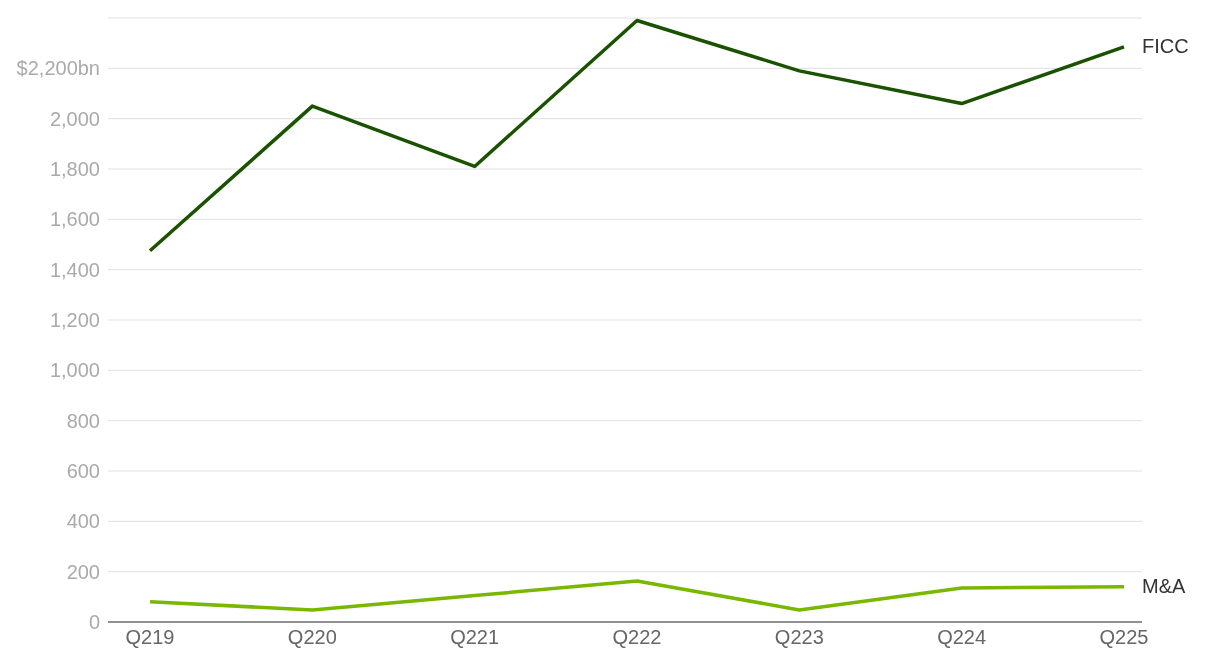 This screenshot has width=1220, height=668. Describe the element at coordinates (83, 521) in the screenshot. I see `y-tick-label: 400` at that location.